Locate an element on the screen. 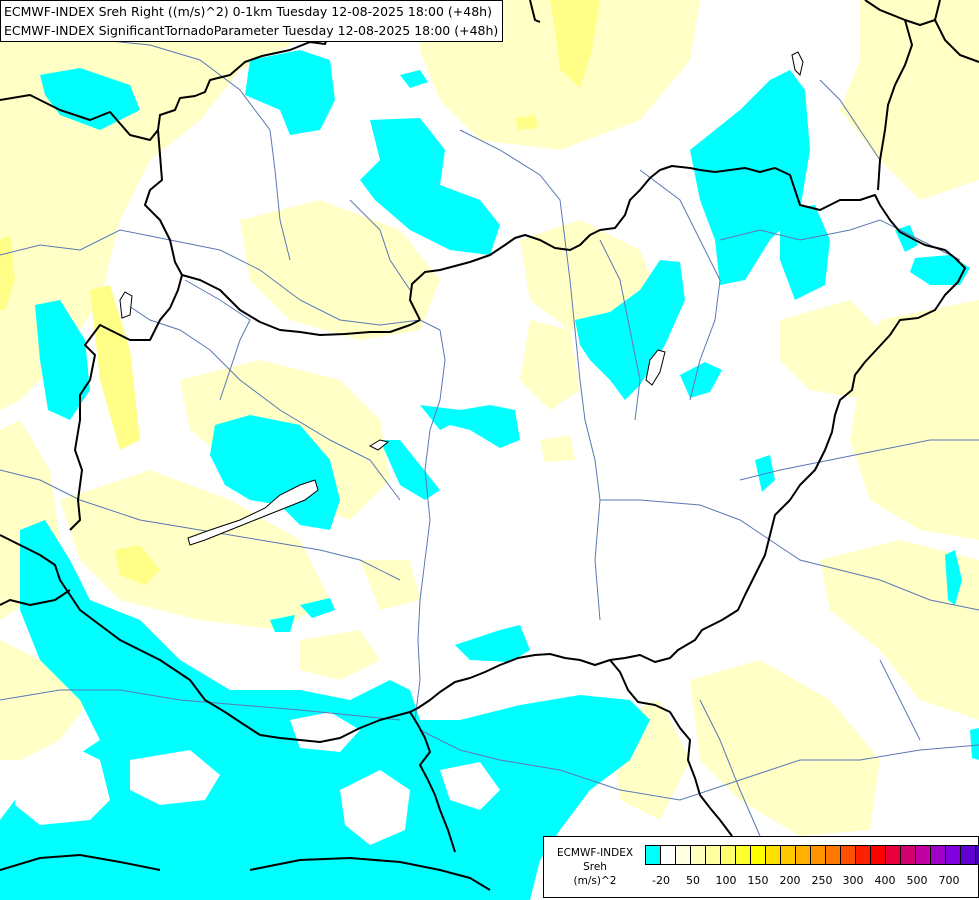 Image resolution: width=979 pixels, height=900 pixels. legend-tick-label: 500 is located at coordinates (917, 880).